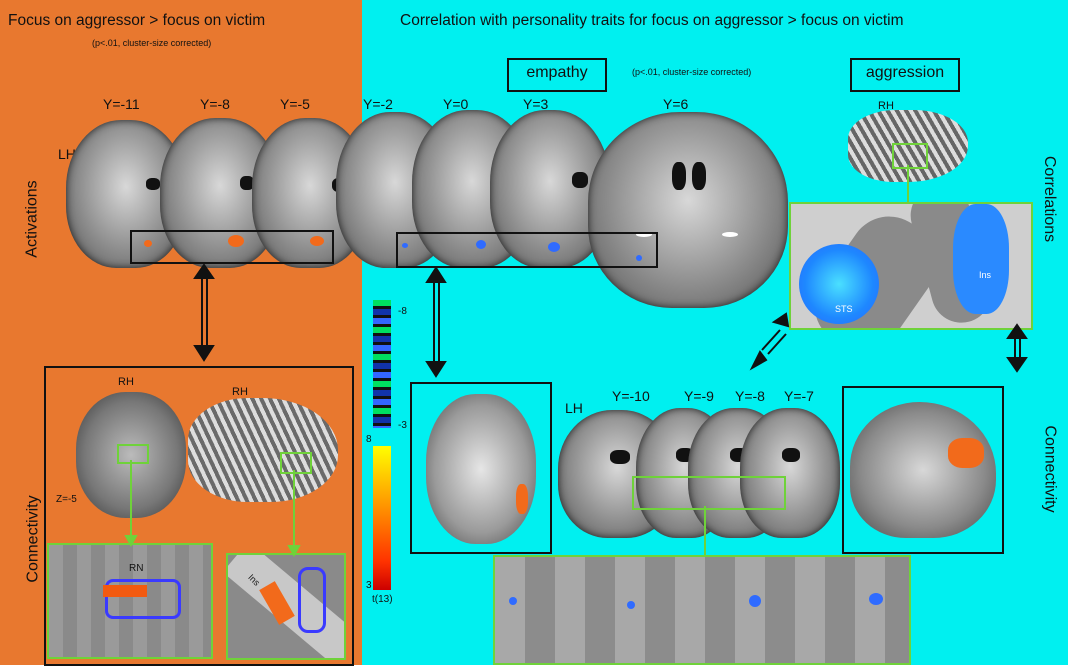  I want to click on aggression-flatmap-roi, so click(910, 156).